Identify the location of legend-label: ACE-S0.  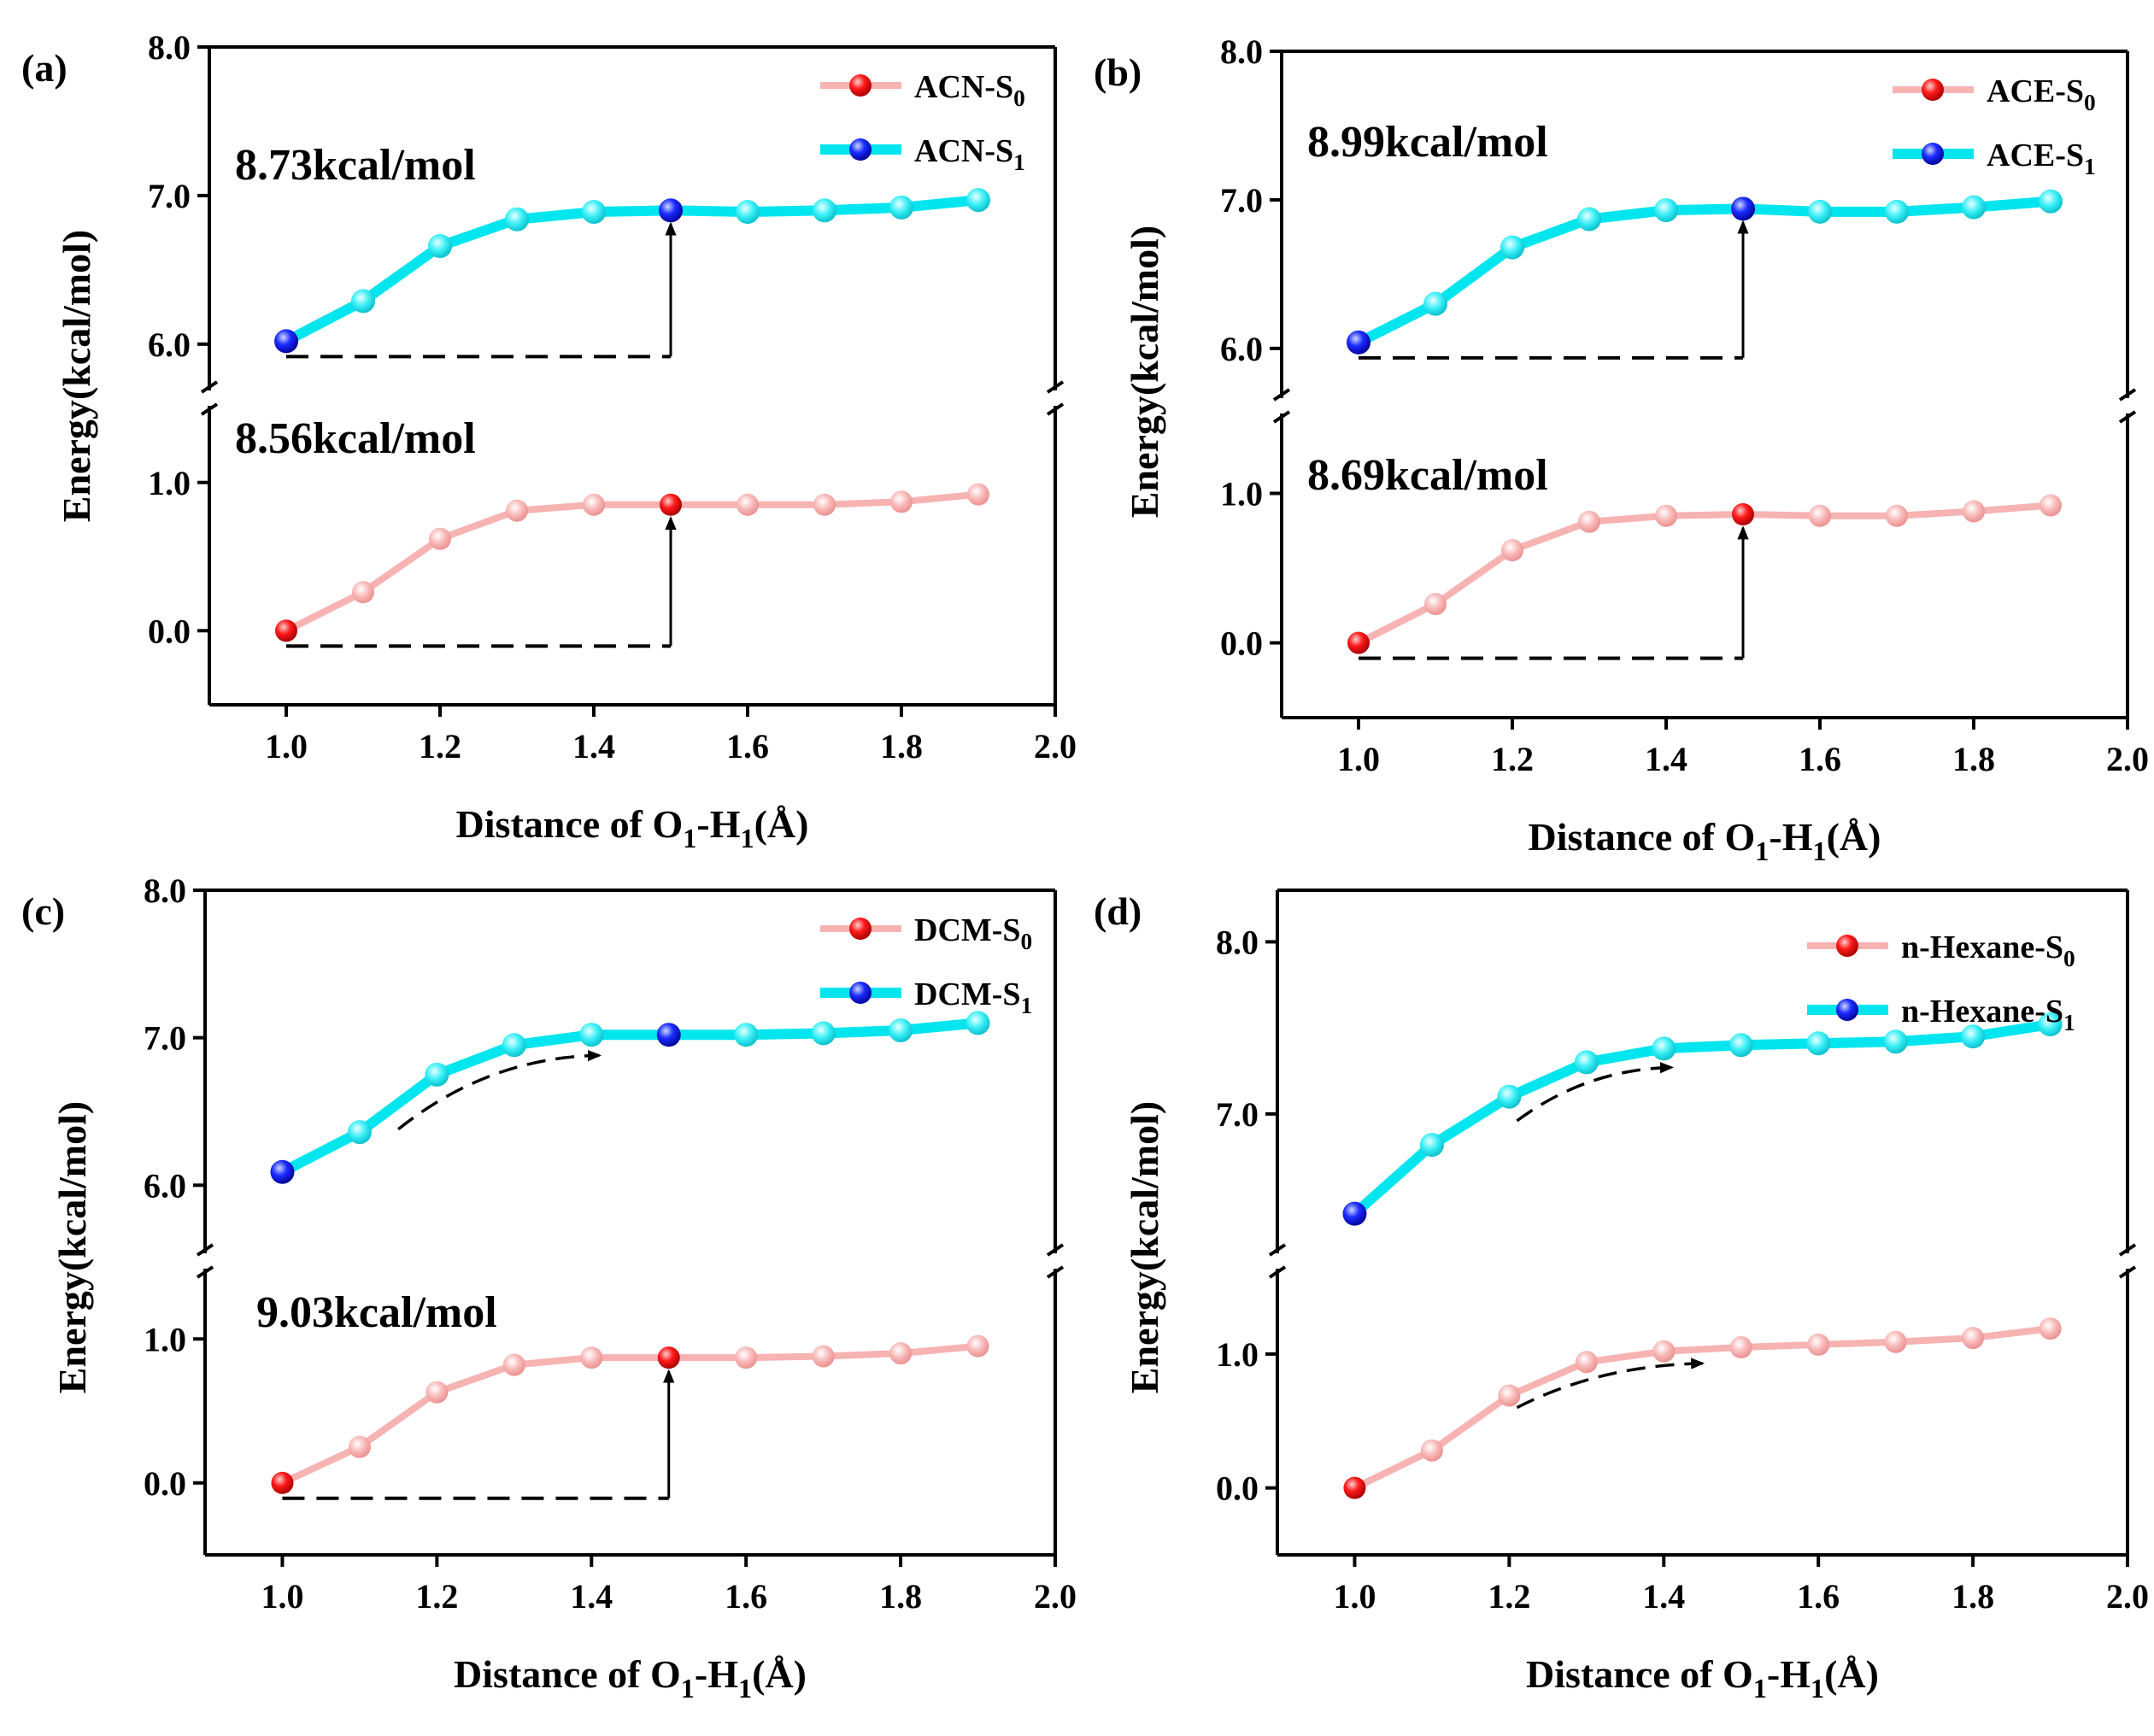
(2041, 94).